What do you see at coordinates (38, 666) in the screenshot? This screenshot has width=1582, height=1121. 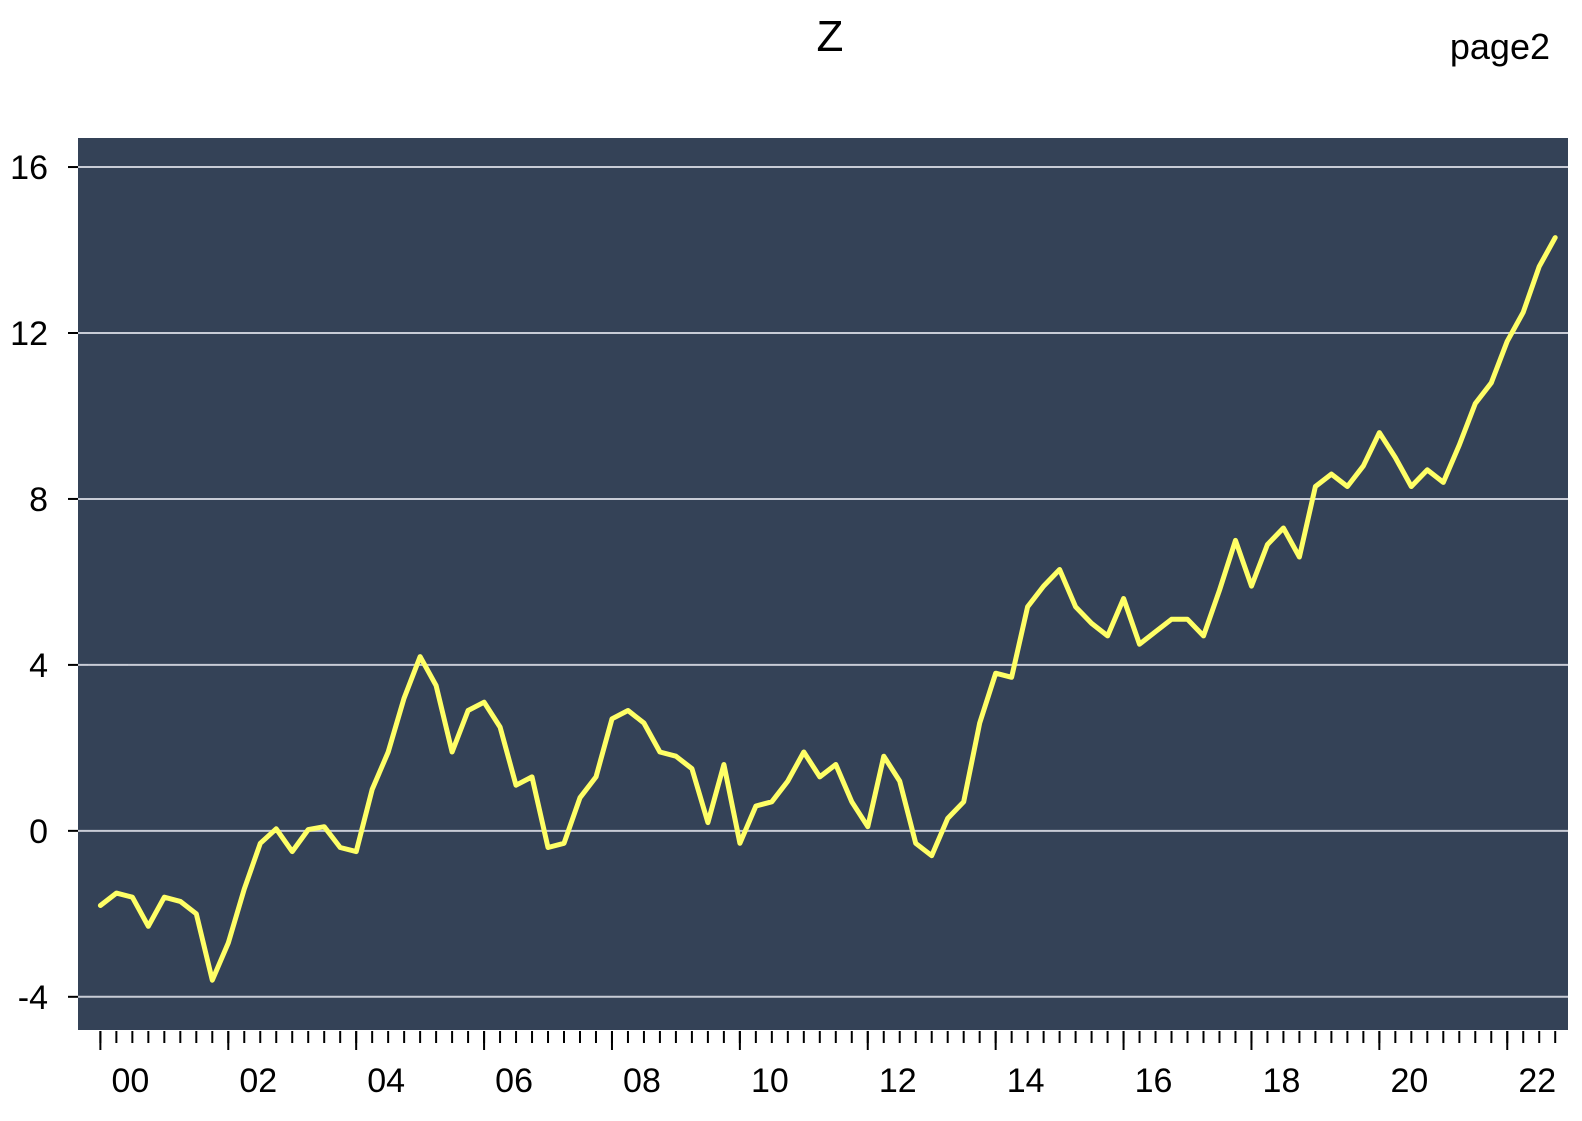 I see `y-tick-label: 4` at bounding box center [38, 666].